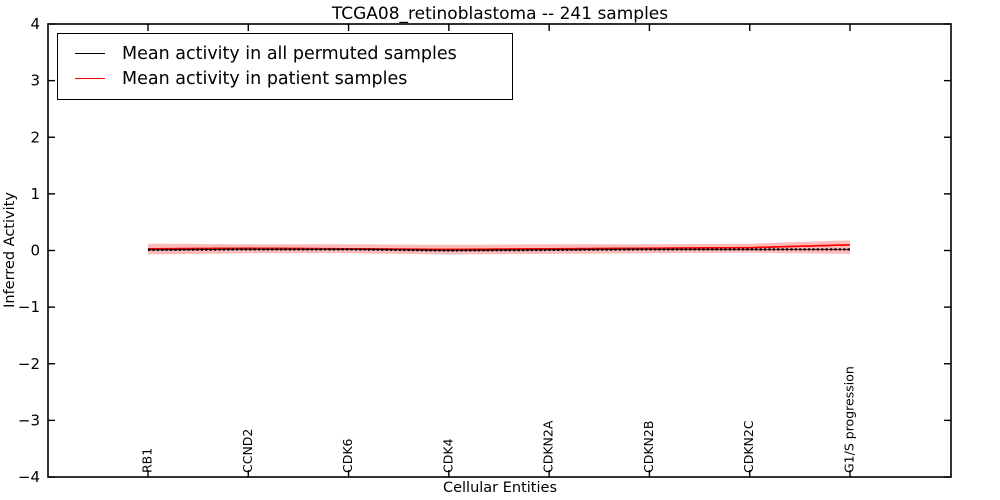  Describe the element at coordinates (90, 78) in the screenshot. I see `legend-line-red` at that location.